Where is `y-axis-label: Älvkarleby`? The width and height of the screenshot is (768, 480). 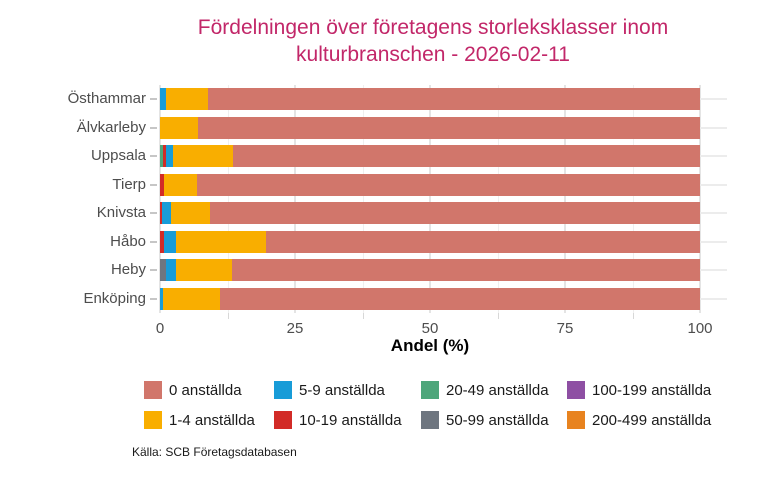
y-axis-label: Älvkarleby is located at coordinates (111, 127).